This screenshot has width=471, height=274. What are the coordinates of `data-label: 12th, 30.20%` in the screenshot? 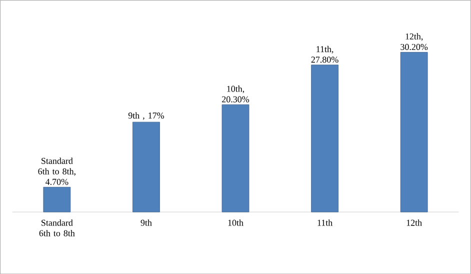 It's located at (414, 41).